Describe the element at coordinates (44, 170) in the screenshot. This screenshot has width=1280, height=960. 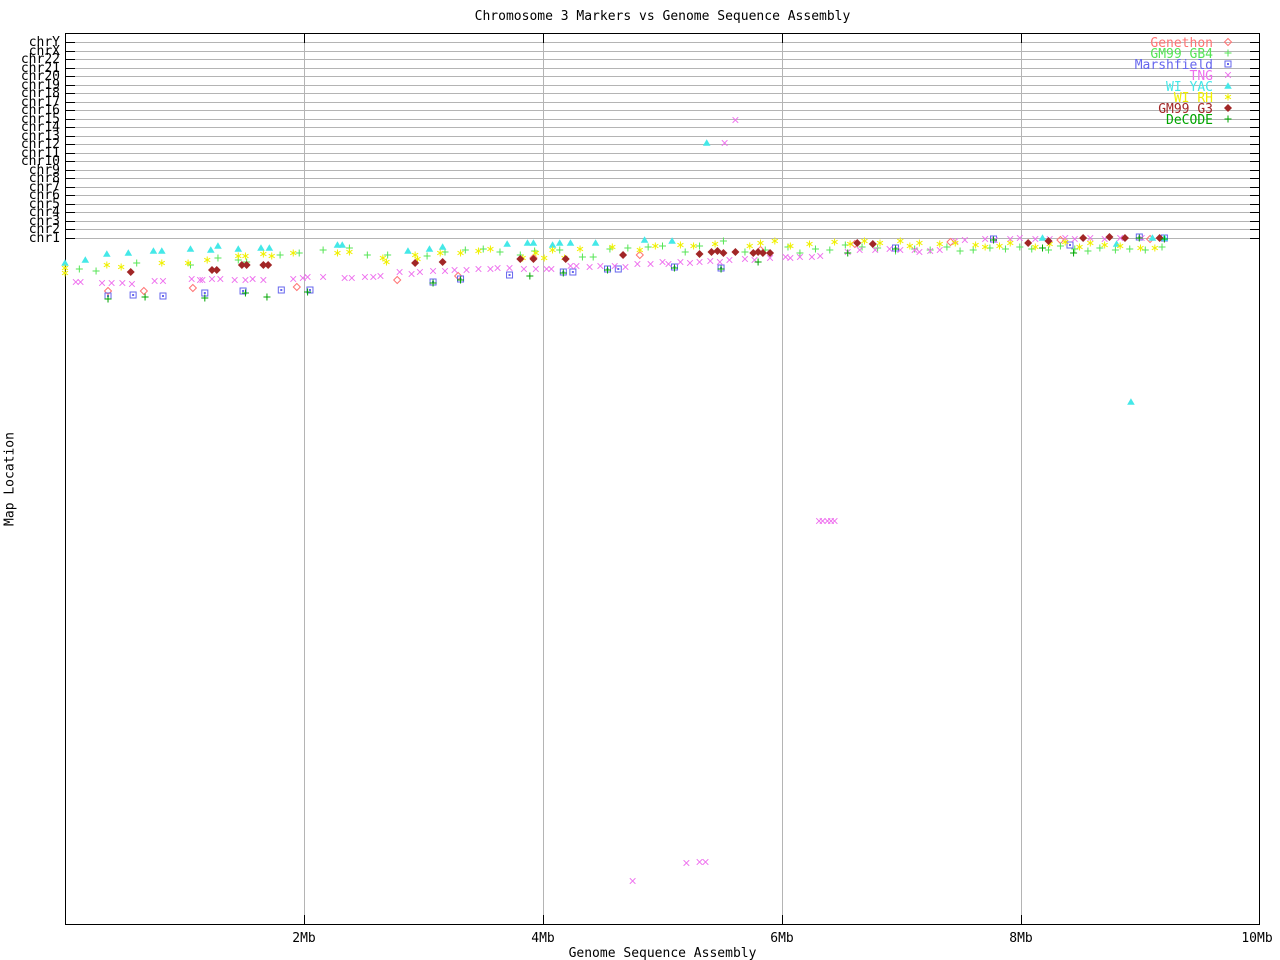
I see `y-tick-label: chr9` at that location.